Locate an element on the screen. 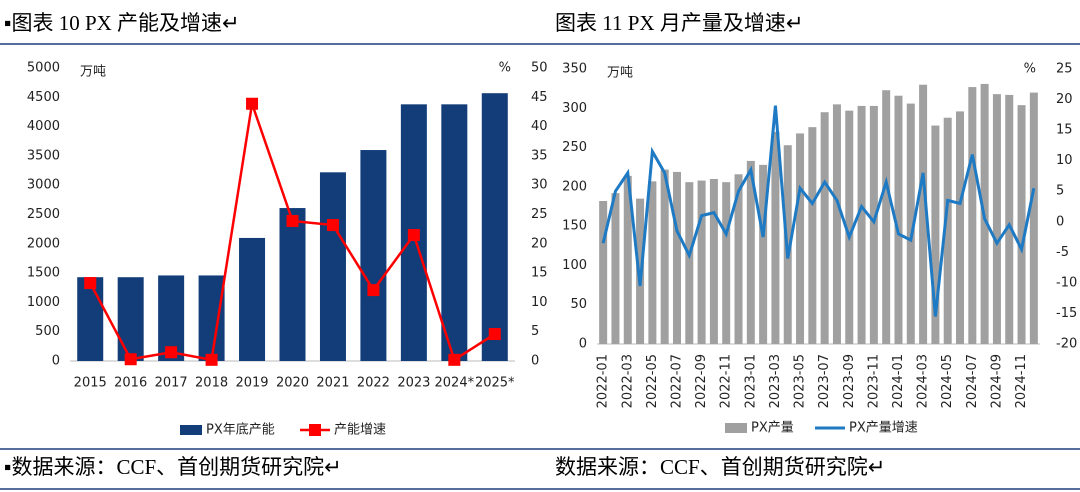  x-tick-label: 2024* is located at coordinates (455, 383).